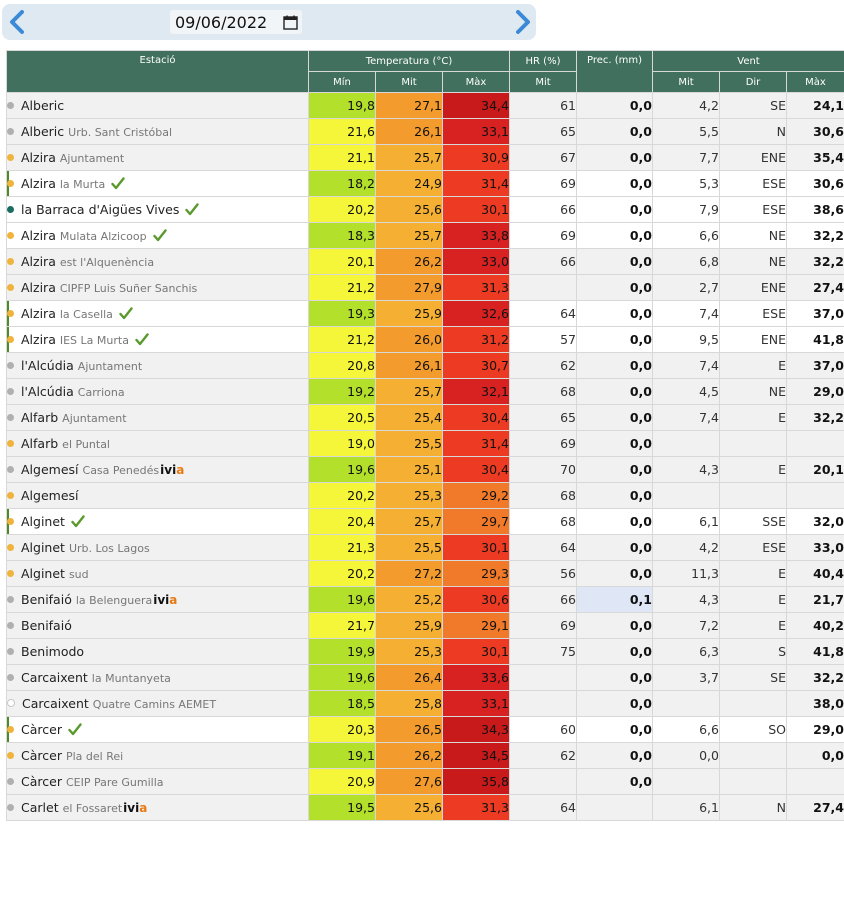 The width and height of the screenshot is (844, 918). Describe the element at coordinates (342, 82) in the screenshot. I see `col-temp-min: Mín` at that location.